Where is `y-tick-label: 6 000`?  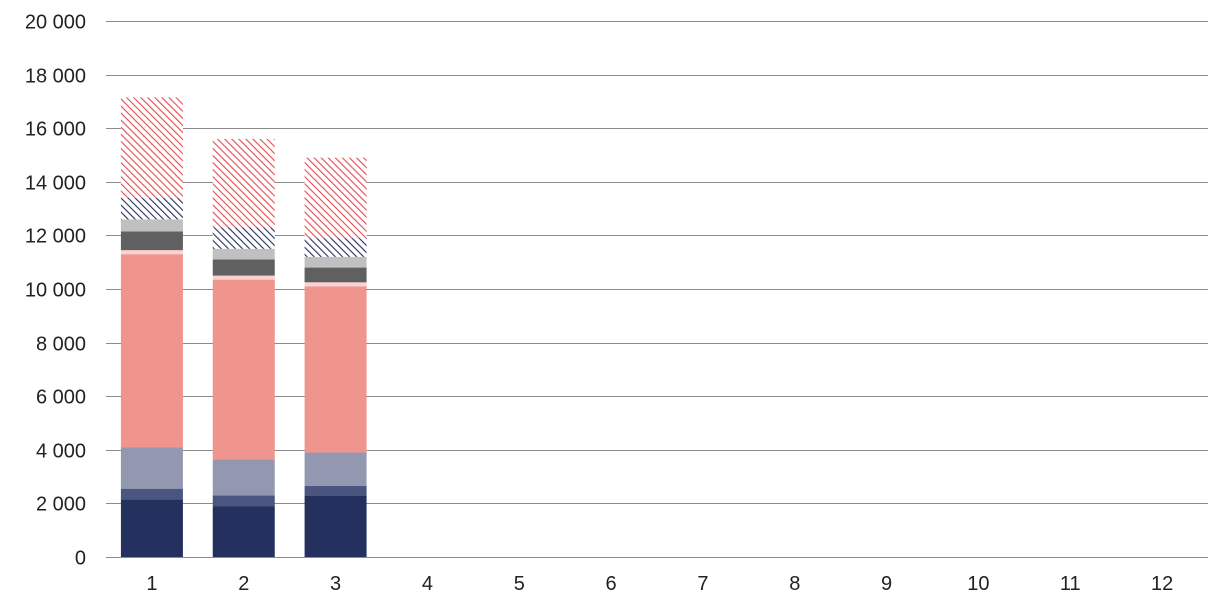 y-tick-label: 6 000 is located at coordinates (61, 398).